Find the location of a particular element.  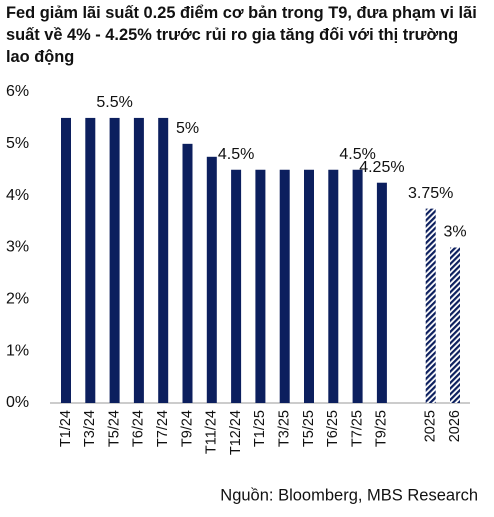

x-tick-label: T1/25 is located at coordinates (260, 428).